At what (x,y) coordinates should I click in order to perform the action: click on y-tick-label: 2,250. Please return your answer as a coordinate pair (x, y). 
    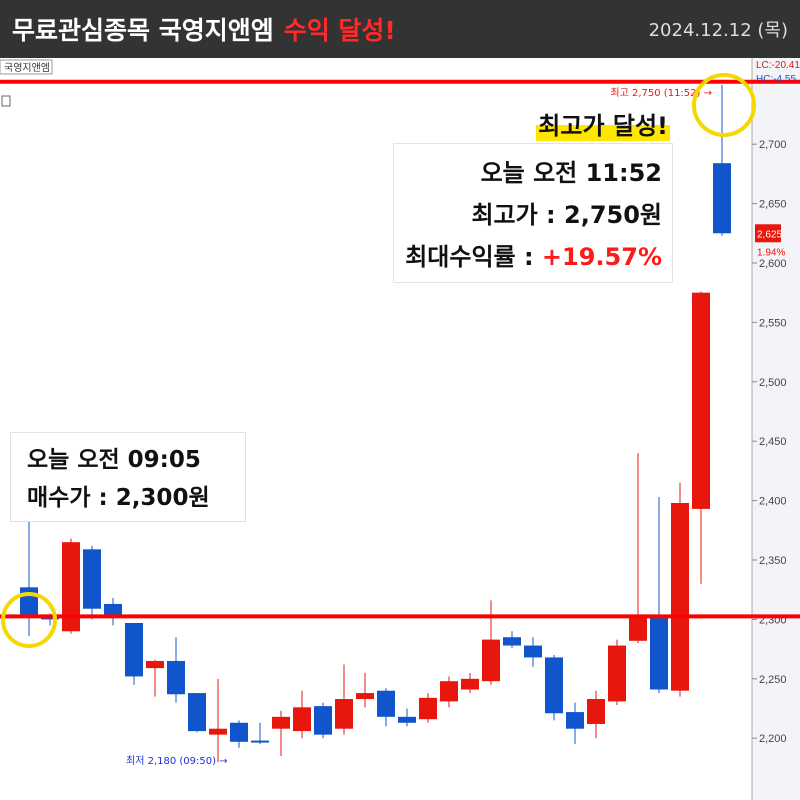
    Looking at the image, I should click on (773, 680).